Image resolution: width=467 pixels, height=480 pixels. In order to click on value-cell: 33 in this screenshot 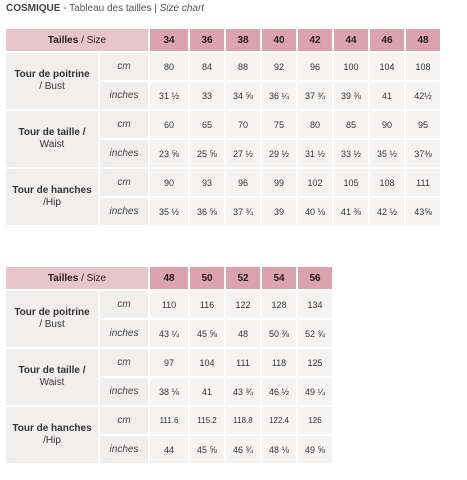, I will do `click(207, 95)`.